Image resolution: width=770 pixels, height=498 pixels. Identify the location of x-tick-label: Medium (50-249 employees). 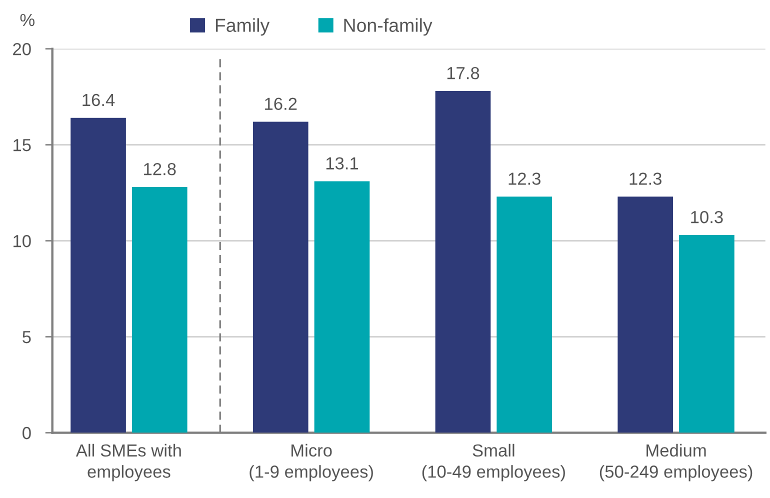
(676, 463).